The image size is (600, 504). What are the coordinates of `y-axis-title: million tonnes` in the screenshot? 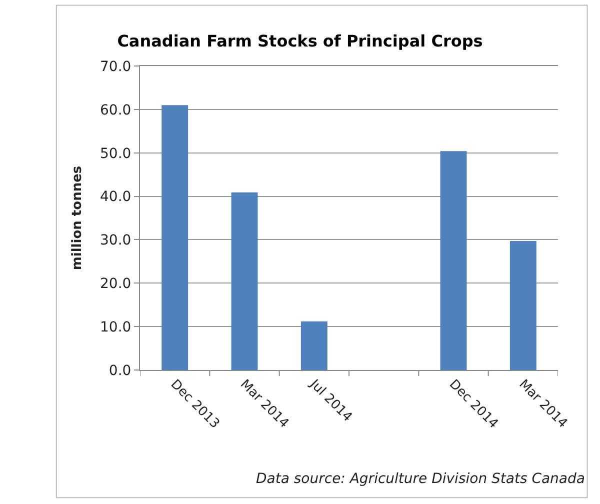 It's located at (77, 218).